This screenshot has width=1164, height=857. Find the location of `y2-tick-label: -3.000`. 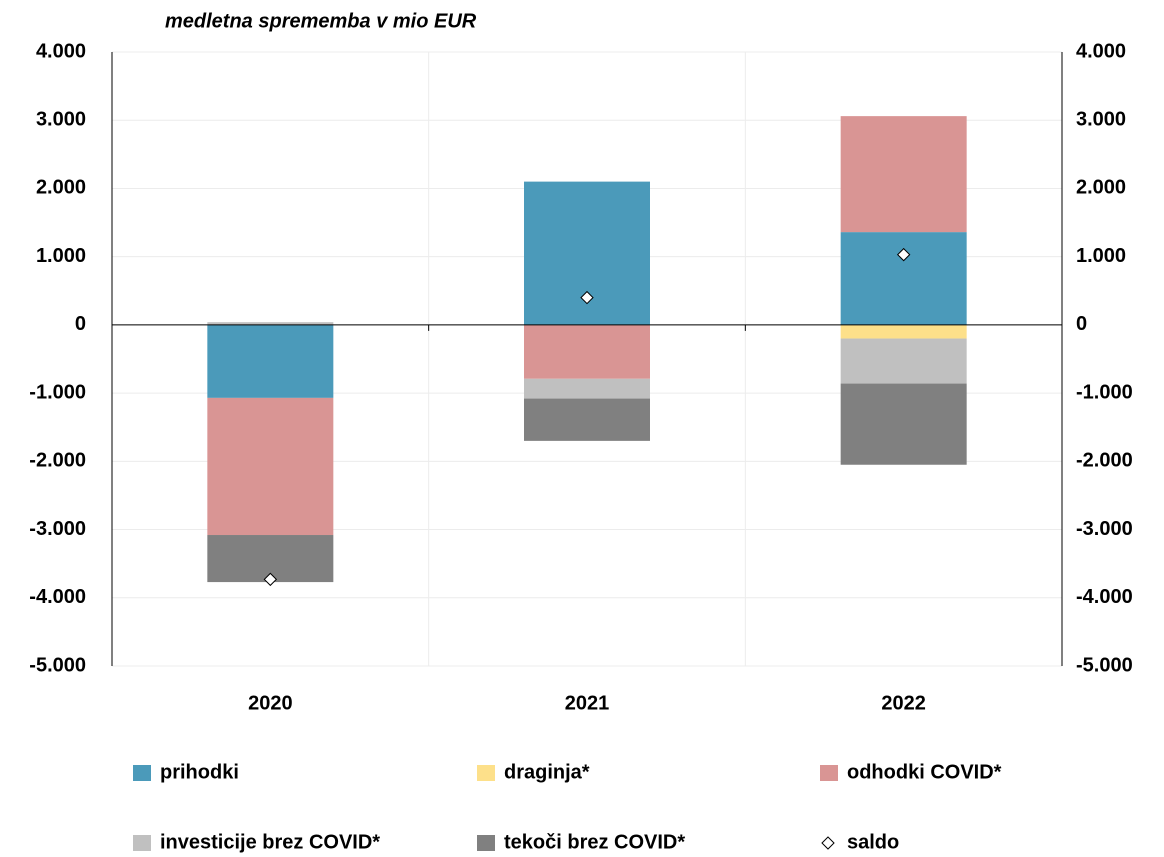

y2-tick-label: -3.000 is located at coordinates (1104, 529).